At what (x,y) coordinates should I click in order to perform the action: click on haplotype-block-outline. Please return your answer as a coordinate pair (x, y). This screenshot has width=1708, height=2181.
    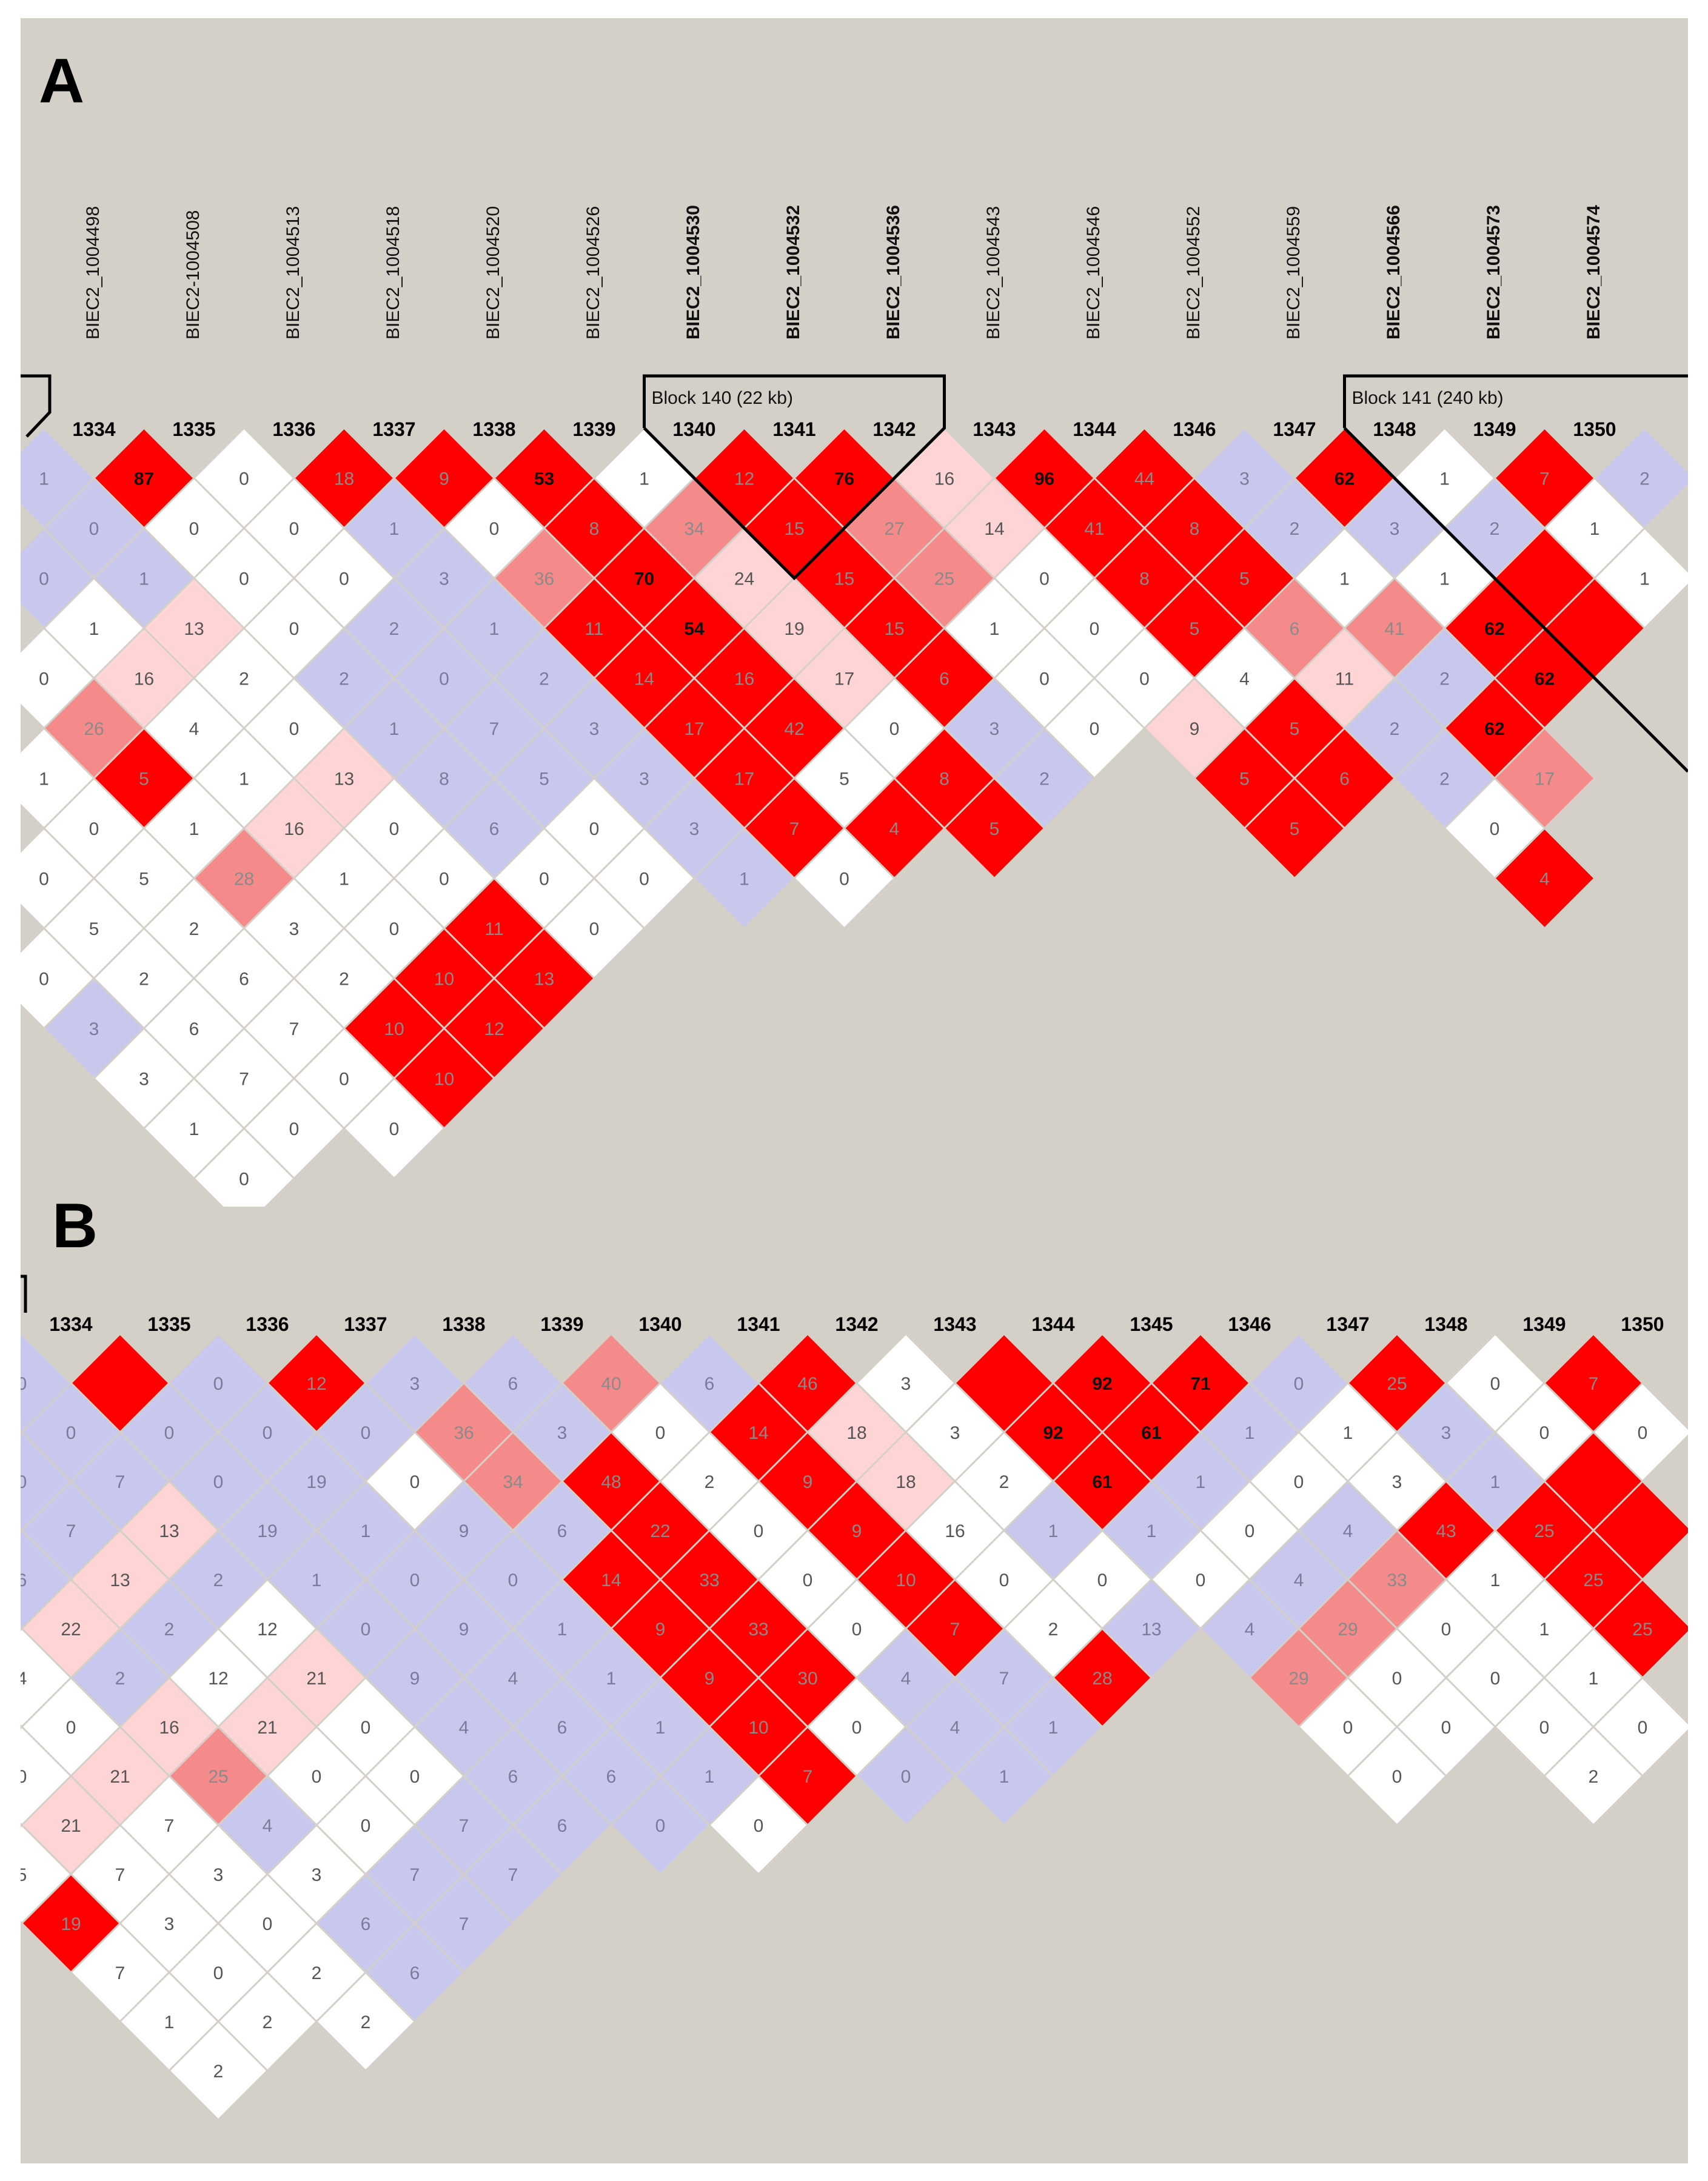
    Looking at the image, I should click on (1515, 600).